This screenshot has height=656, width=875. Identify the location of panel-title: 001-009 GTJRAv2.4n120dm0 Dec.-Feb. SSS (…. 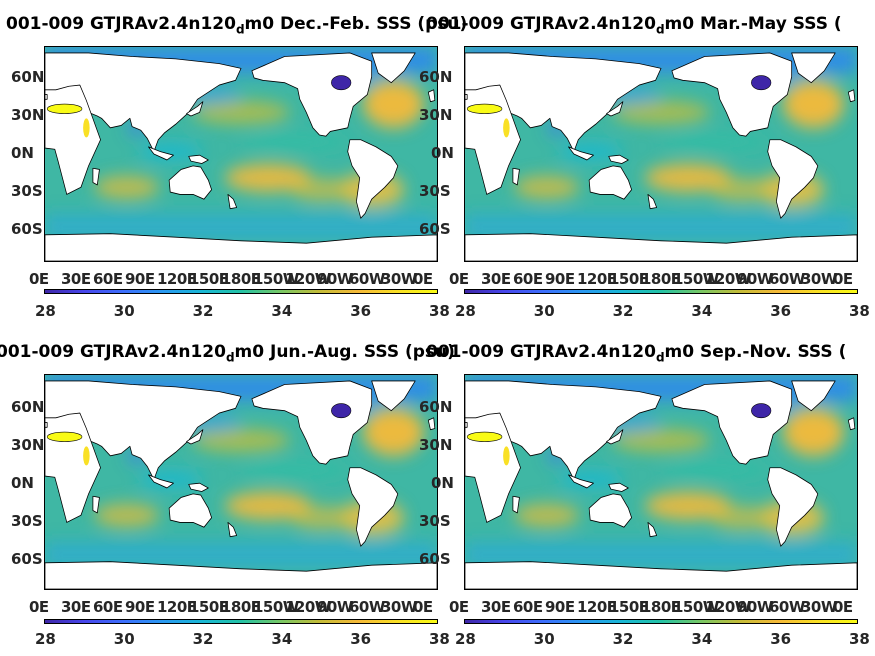
(237, 25).